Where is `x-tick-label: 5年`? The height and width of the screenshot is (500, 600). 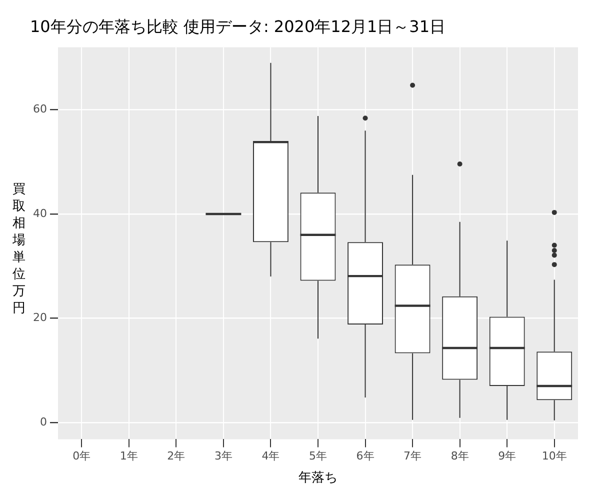
x-tick-label: 5年 is located at coordinates (318, 456).